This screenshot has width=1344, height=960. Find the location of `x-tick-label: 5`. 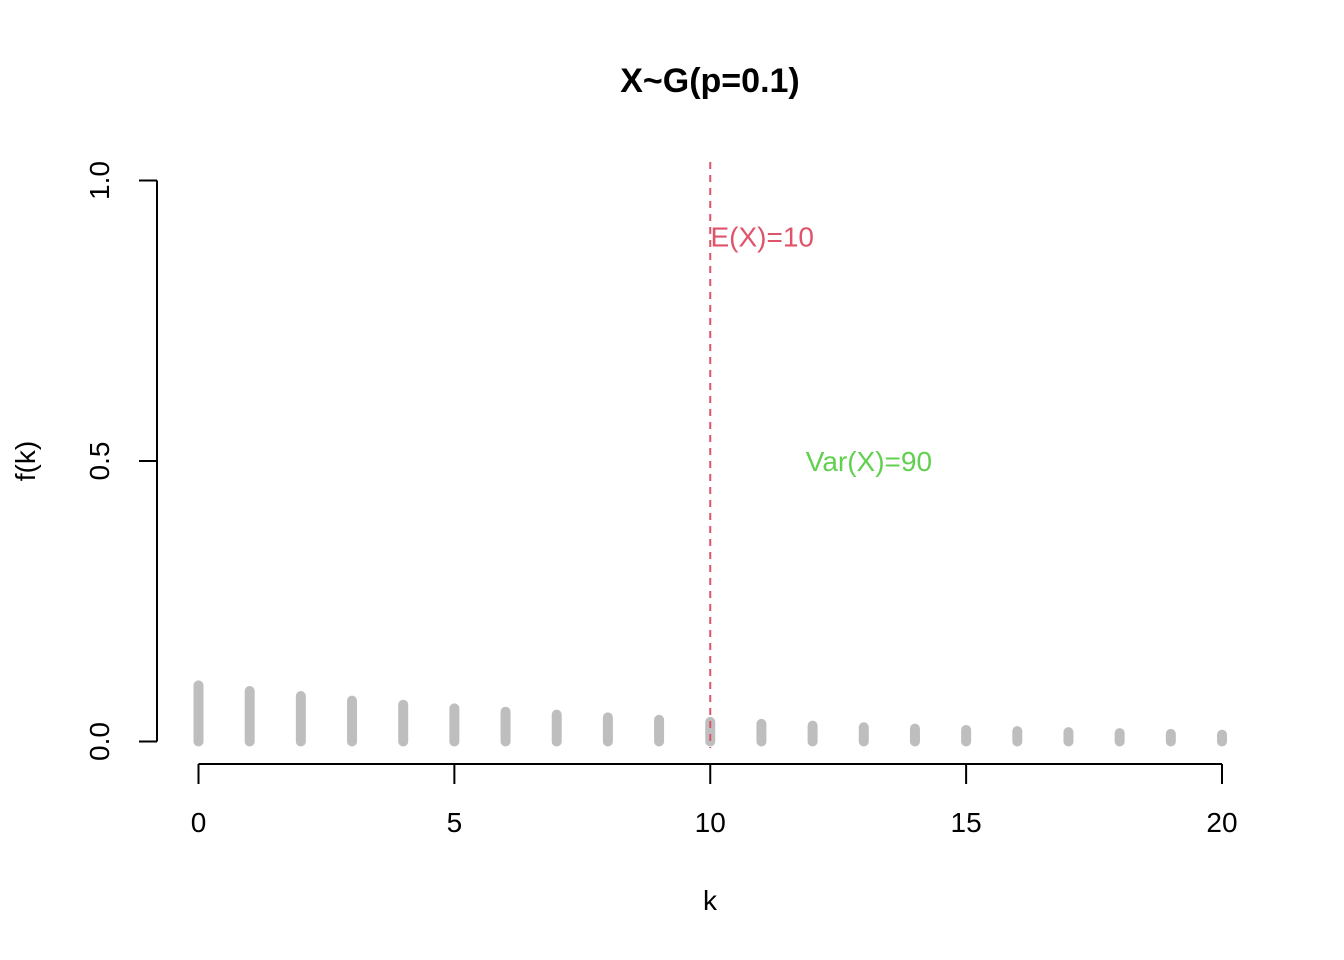

x-tick-label: 5 is located at coordinates (455, 822).